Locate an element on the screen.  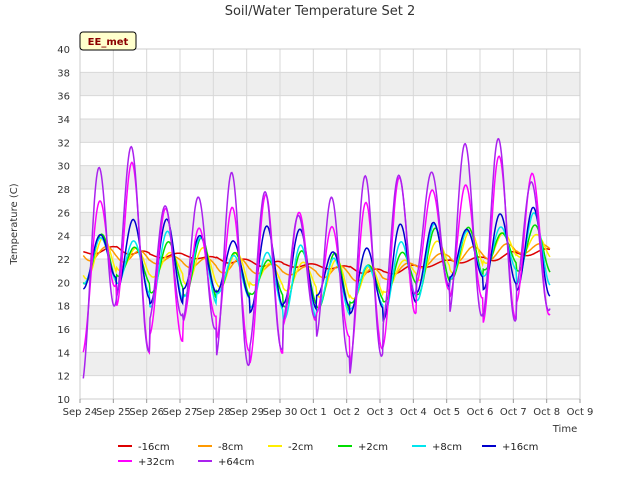
x-tick-label: Sep 30 is located at coordinates (280, 412).